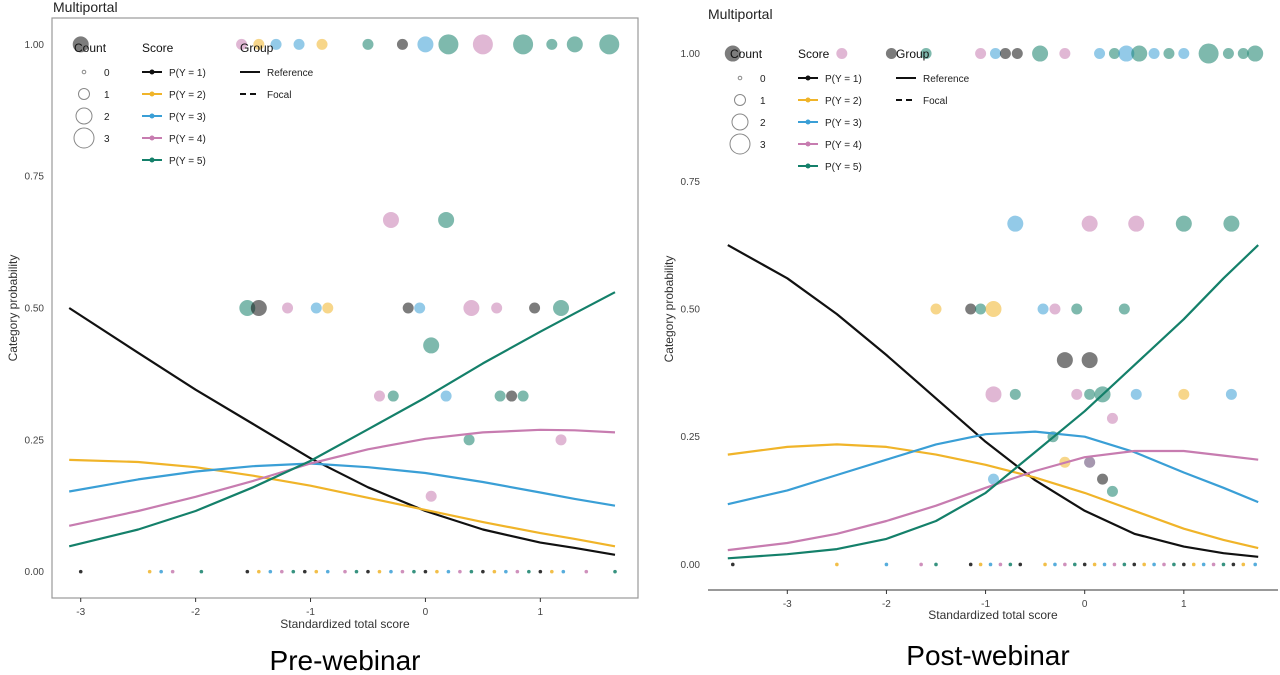  I want to click on legend-group-title: Group, so click(257, 48).